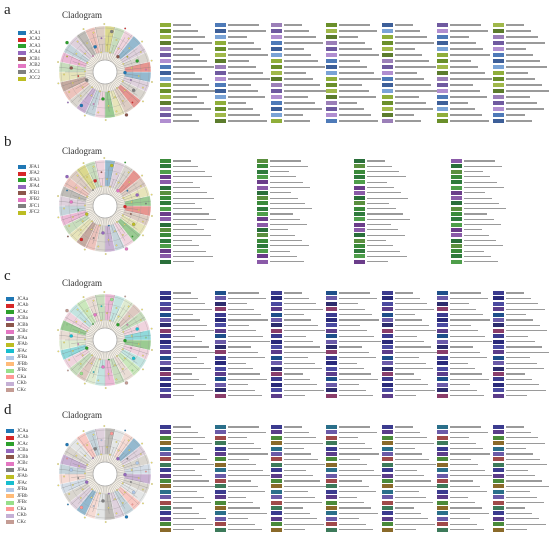 The image size is (550, 533). Describe the element at coordinates (23, 431) in the screenshot. I see `legend-label: JCAa` at that location.